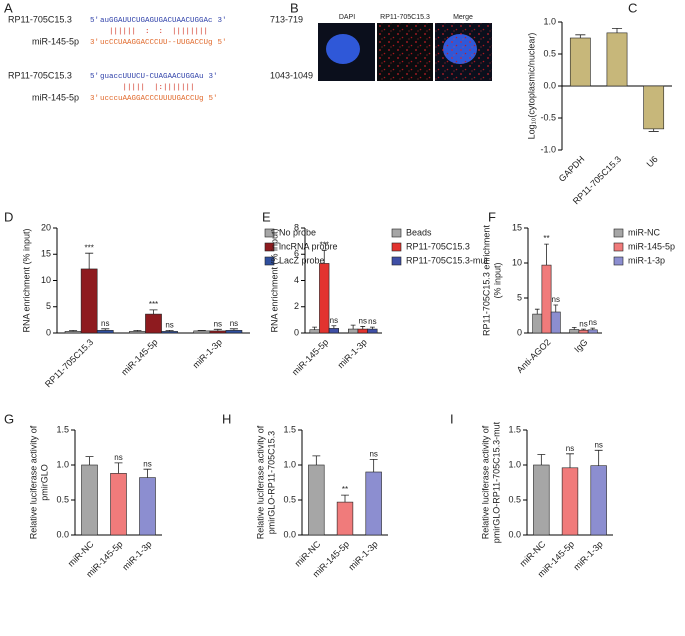 Image resolution: width=685 pixels, height=636 pixels. What do you see at coordinates (308, 246) in the screenshot?
I see `legend-label: lncRNA probre` at bounding box center [308, 246].